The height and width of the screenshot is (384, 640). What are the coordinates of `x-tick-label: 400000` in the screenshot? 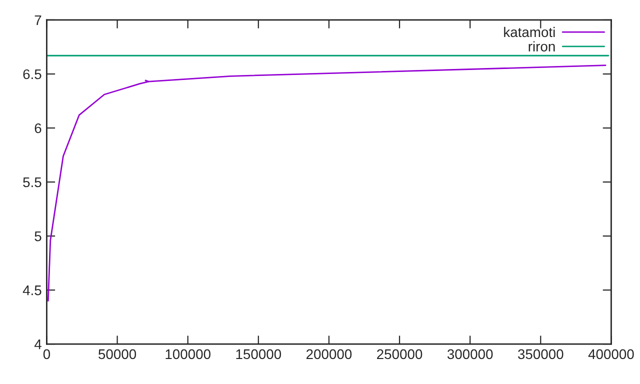 It's located at (611, 354).